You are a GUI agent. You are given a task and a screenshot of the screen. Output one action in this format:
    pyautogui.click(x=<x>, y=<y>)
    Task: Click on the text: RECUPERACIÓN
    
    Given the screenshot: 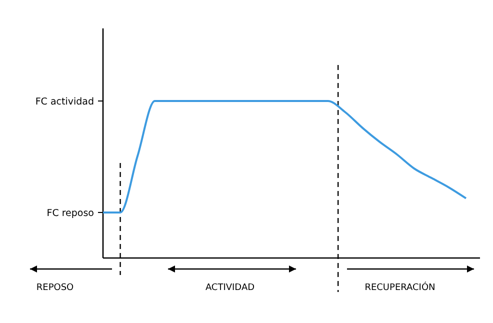 What is the action you would take?
    pyautogui.click(x=400, y=287)
    